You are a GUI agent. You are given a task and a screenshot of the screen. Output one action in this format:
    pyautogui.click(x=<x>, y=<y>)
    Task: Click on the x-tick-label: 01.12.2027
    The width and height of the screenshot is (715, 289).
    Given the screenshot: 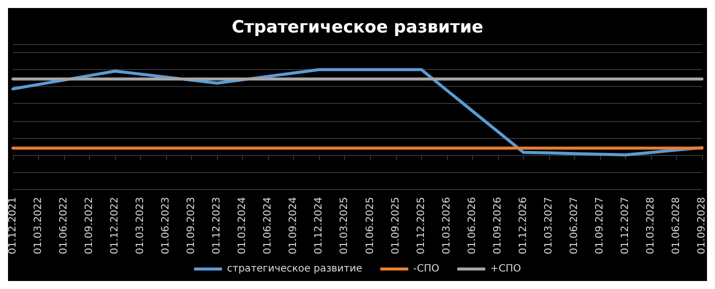 What is the action you would take?
    pyautogui.click(x=625, y=225)
    